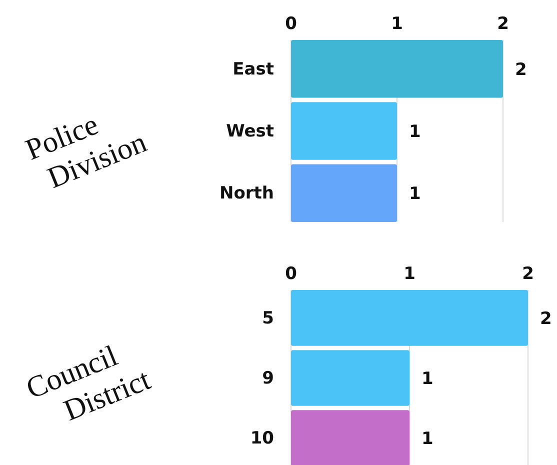  I want to click on text: Council District, so click(89, 383).